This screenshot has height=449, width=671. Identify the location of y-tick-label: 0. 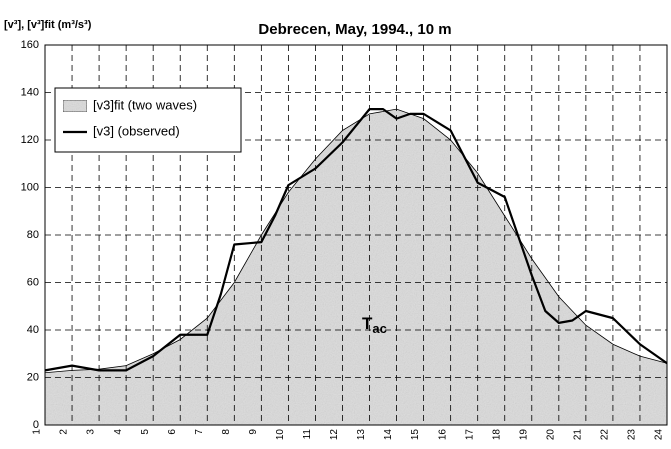
(36, 425).